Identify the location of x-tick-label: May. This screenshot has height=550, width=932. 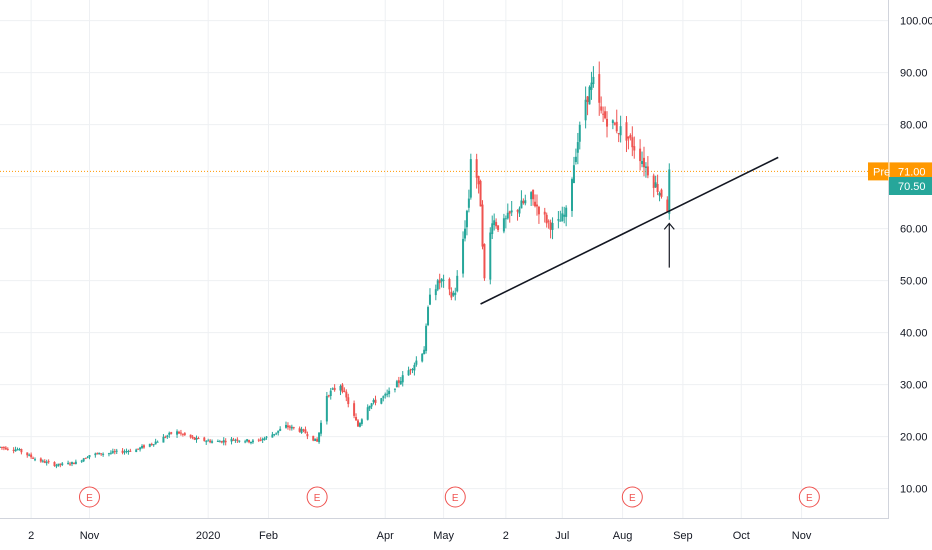
(443, 536).